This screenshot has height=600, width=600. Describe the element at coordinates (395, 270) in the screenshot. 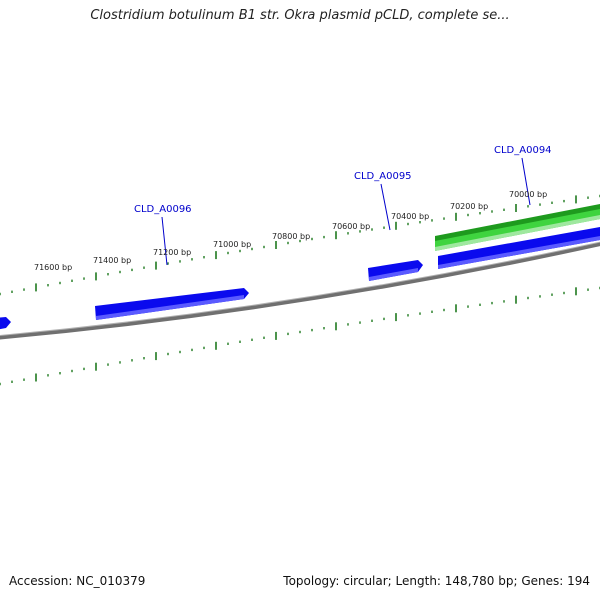

I see `cds-feature-cld-a0095` at that location.